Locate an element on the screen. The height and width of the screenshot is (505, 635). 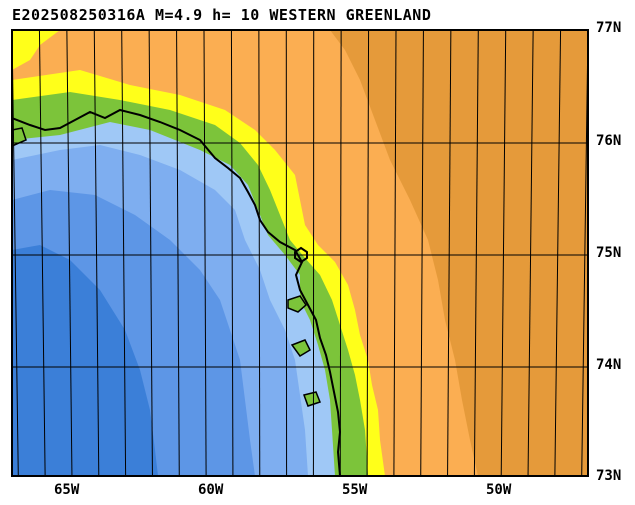
epicenter-marker-icon is located at coordinates (301, 255).